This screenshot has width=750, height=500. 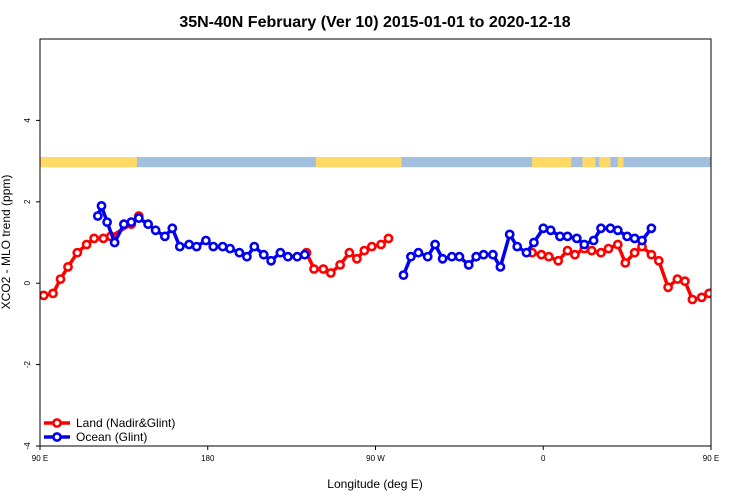 What do you see at coordinates (27, 201) in the screenshot?
I see `y-tick-label: 2` at bounding box center [27, 201].